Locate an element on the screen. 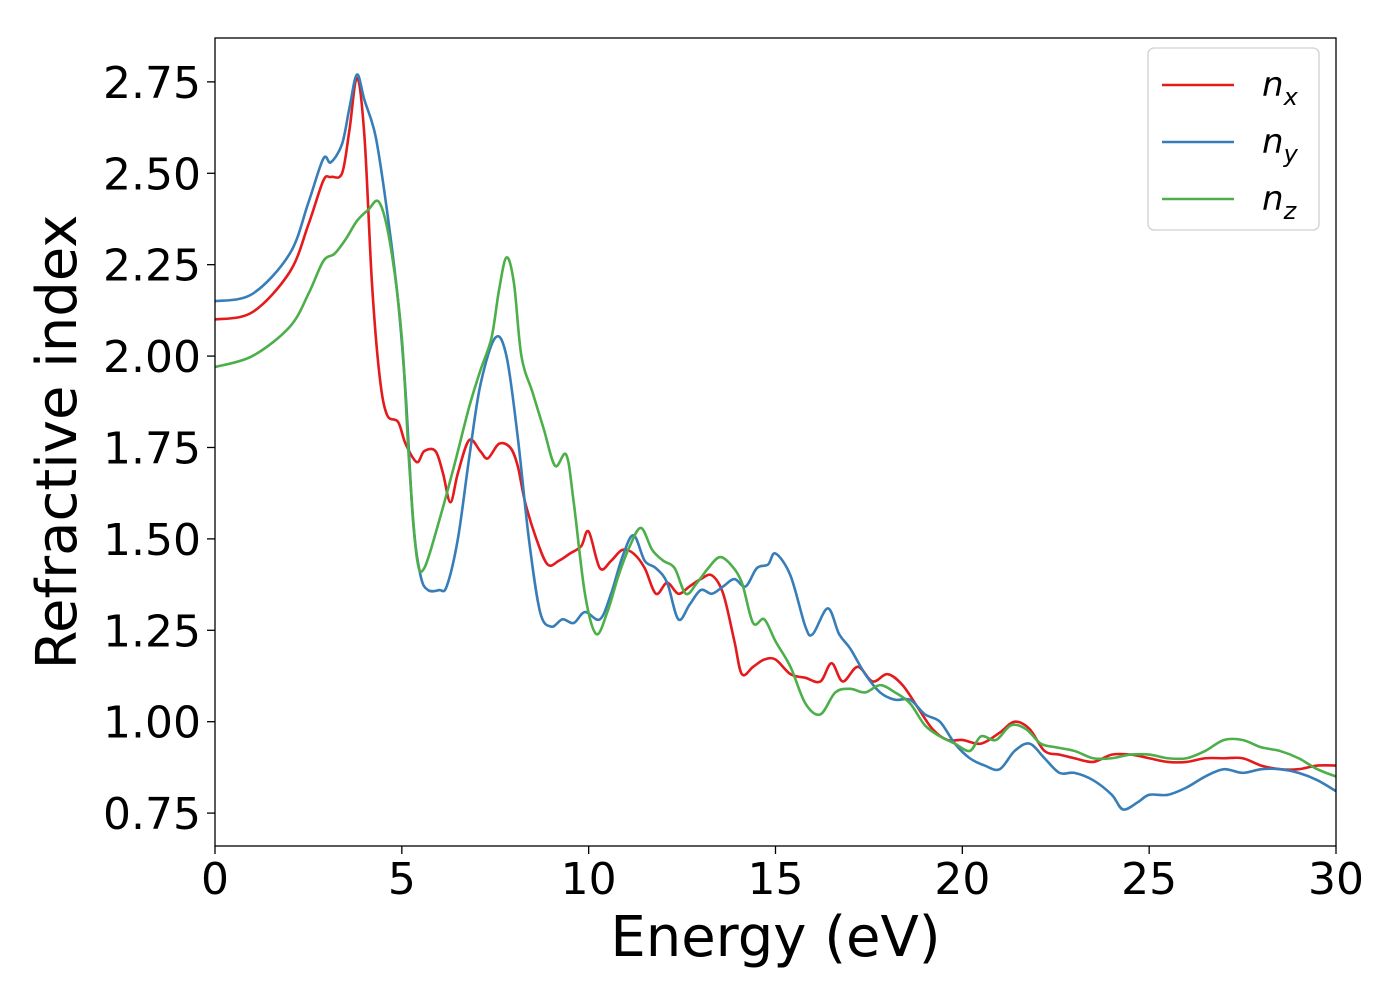 Image resolution: width=1400 pixels, height=1000 pixels. y-tick-label: 1.75 is located at coordinates (152, 448).